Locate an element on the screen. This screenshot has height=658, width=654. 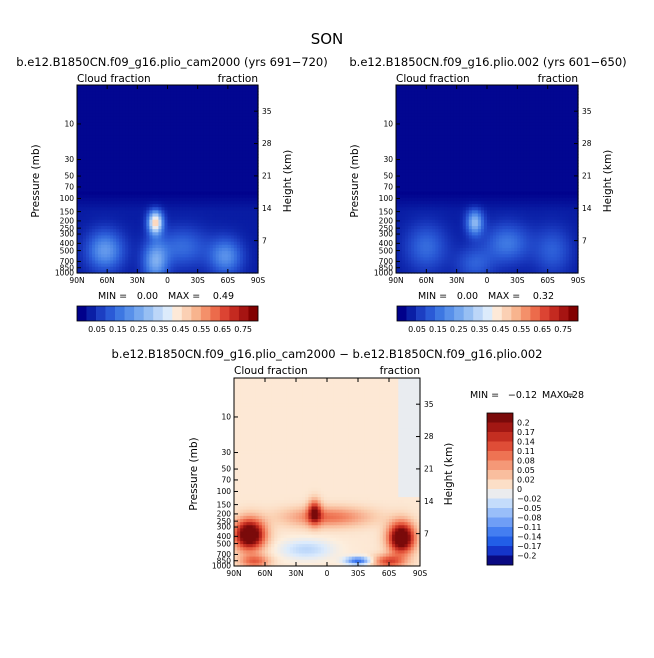
x-tick-label: 0 is located at coordinates (167, 280).